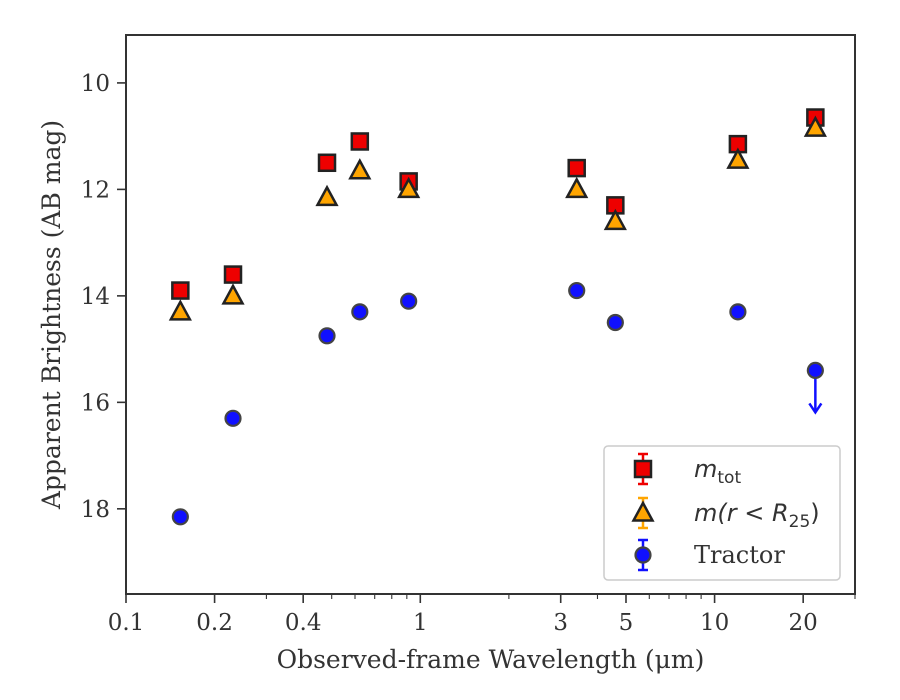  Describe the element at coordinates (51, 315) in the screenshot. I see `y-axis-label: Apparent Brightness (AB mag)` at that location.